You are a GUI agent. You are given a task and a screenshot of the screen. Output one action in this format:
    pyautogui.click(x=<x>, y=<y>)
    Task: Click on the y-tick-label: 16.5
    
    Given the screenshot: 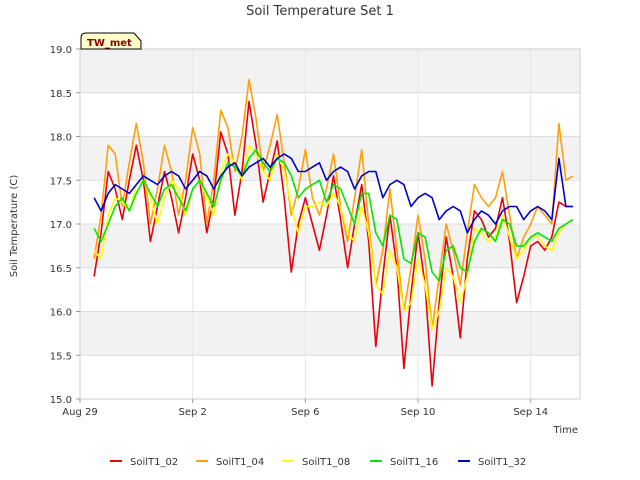 What is the action you would take?
    pyautogui.click(x=61, y=269)
    